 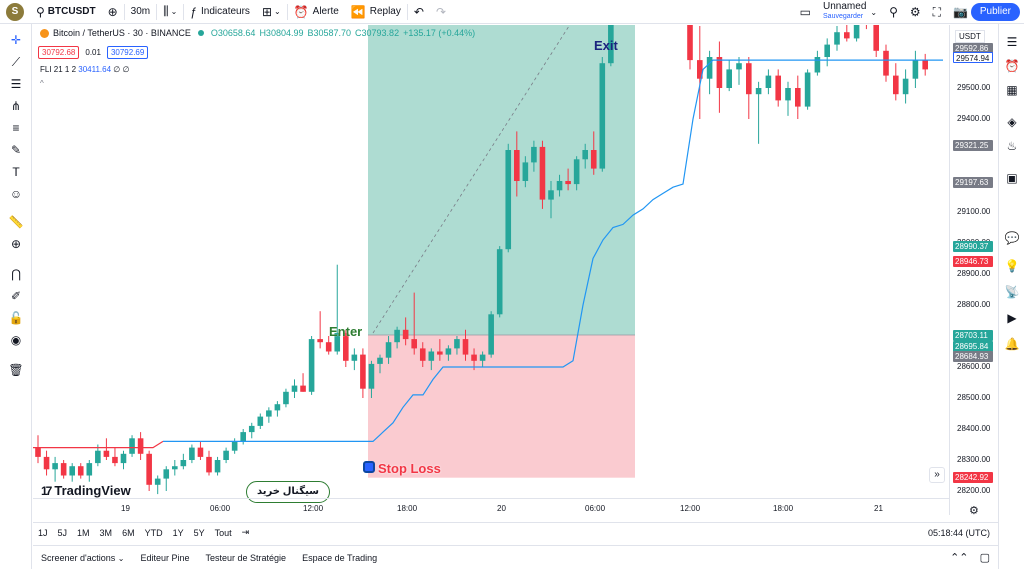 I want to click on scroll-to-realtime-button: », so click(x=937, y=475).